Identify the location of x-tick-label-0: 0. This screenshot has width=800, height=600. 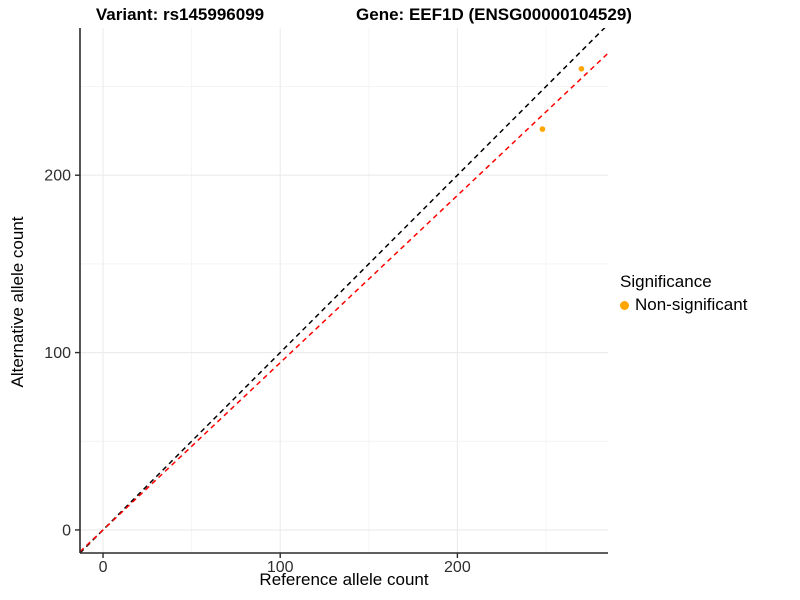
(103, 567).